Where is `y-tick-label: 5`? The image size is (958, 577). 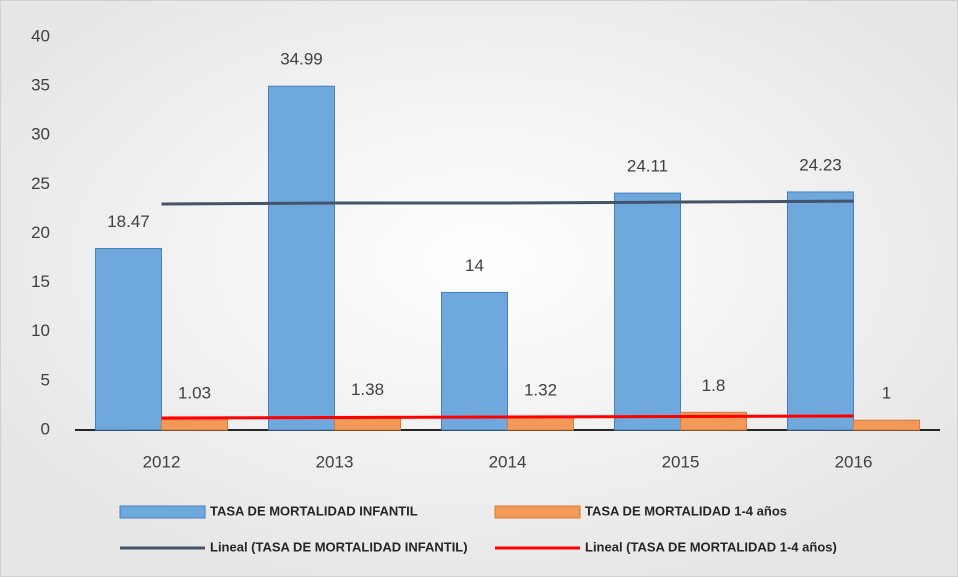 y-tick-label: 5 is located at coordinates (45, 379).